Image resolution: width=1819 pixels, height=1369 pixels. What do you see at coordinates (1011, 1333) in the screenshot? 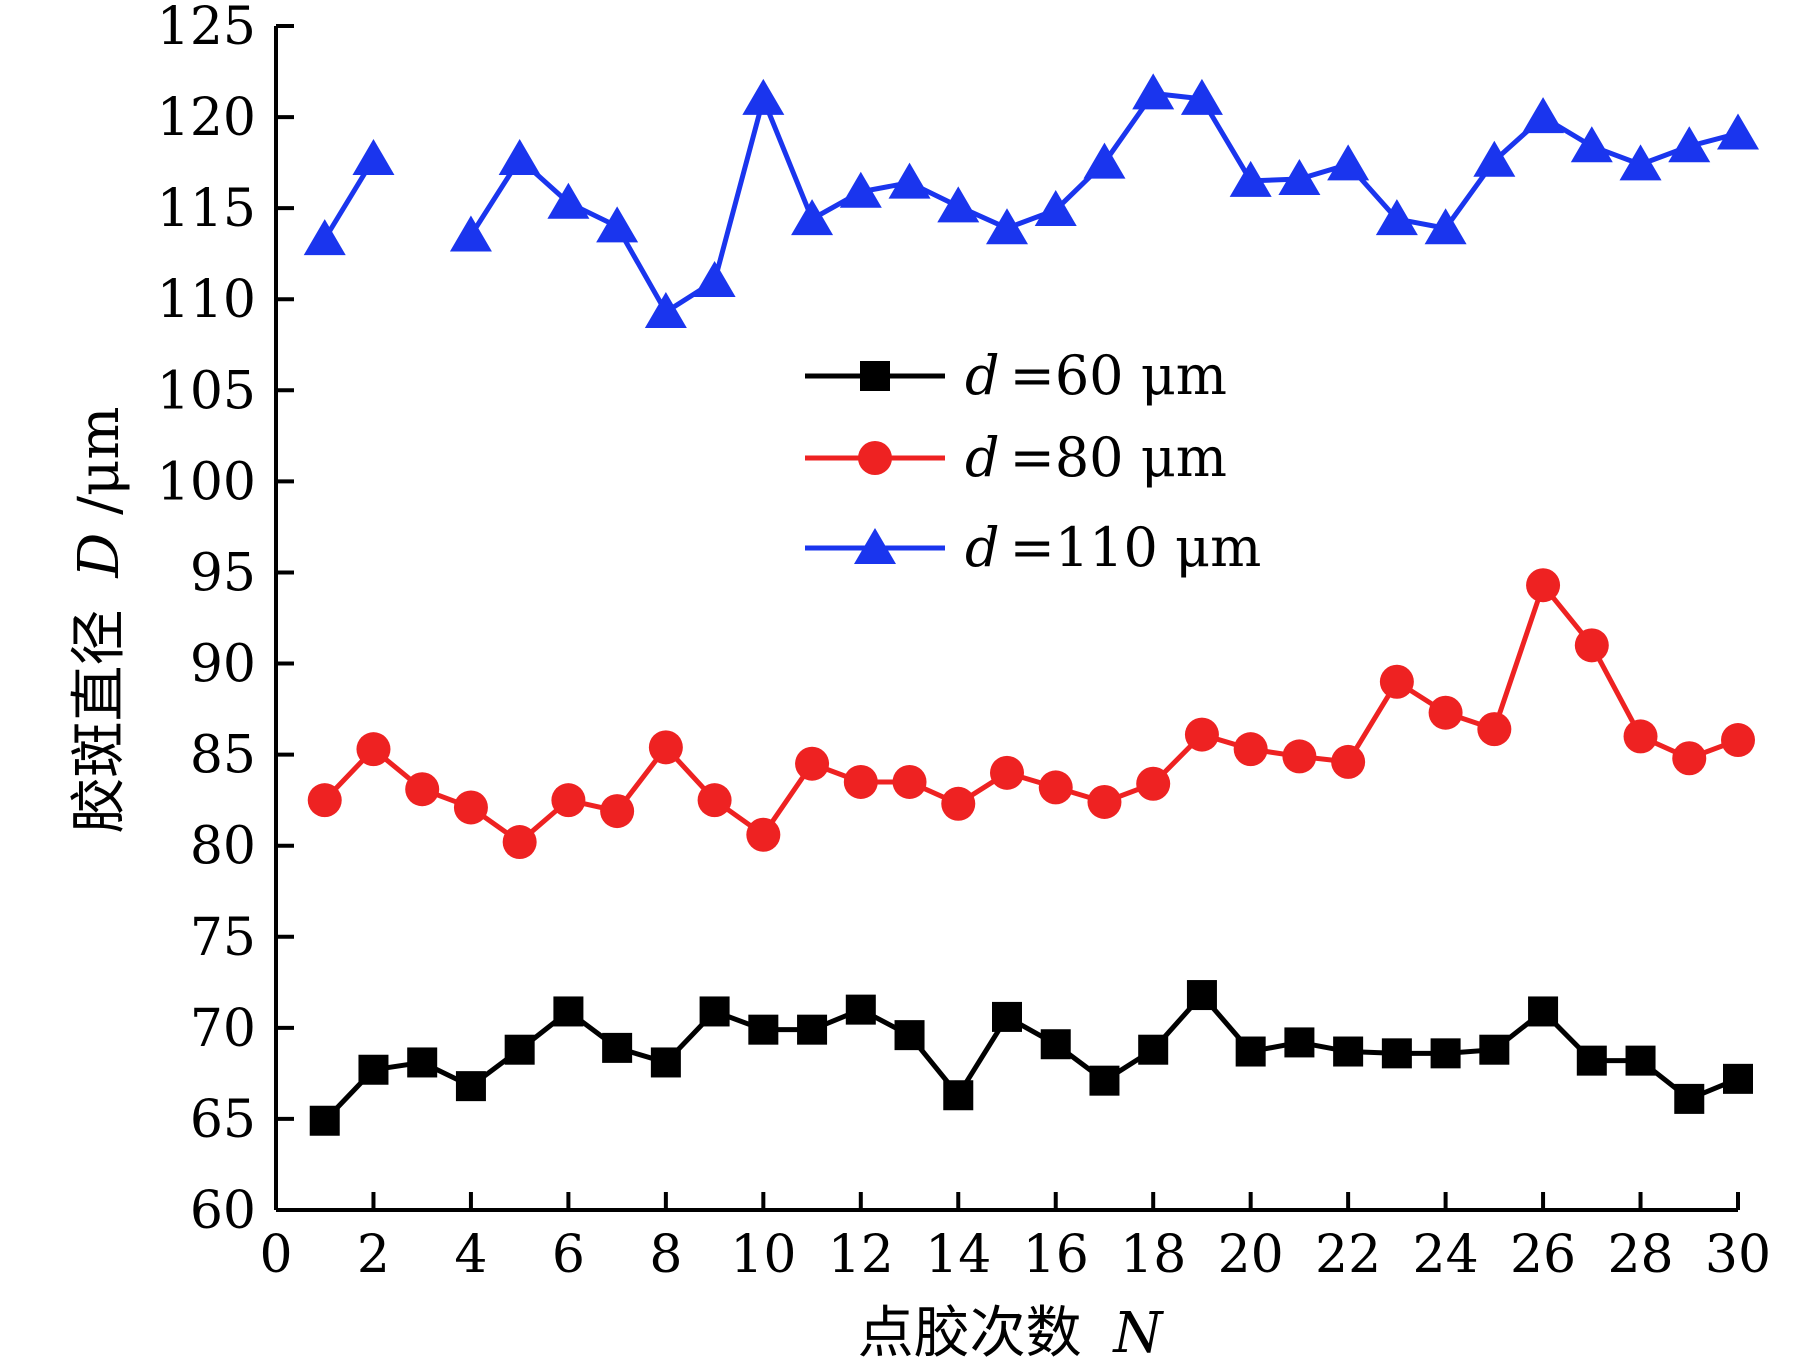
I see `x-axis-title: 点胶次数 N` at bounding box center [1011, 1333].